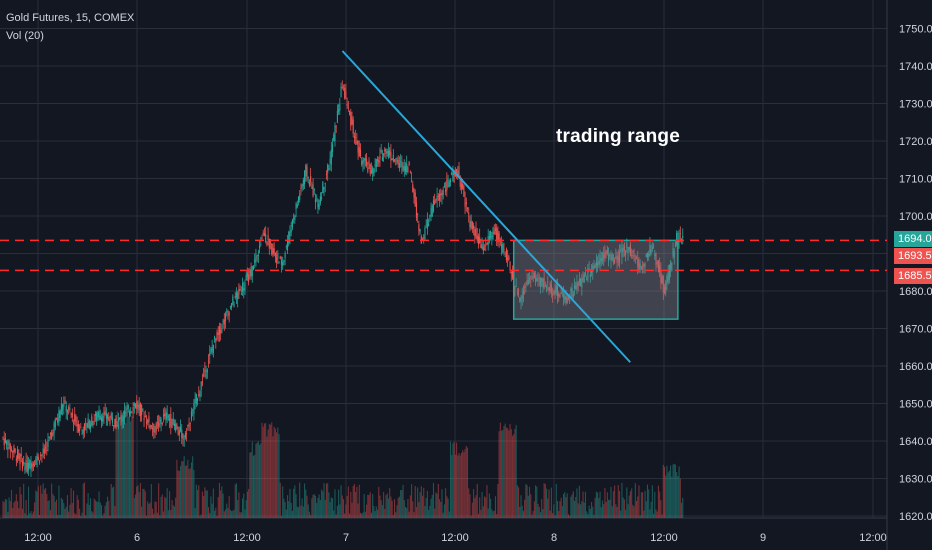  I want to click on trading-range-annotation: trading range, so click(618, 136).